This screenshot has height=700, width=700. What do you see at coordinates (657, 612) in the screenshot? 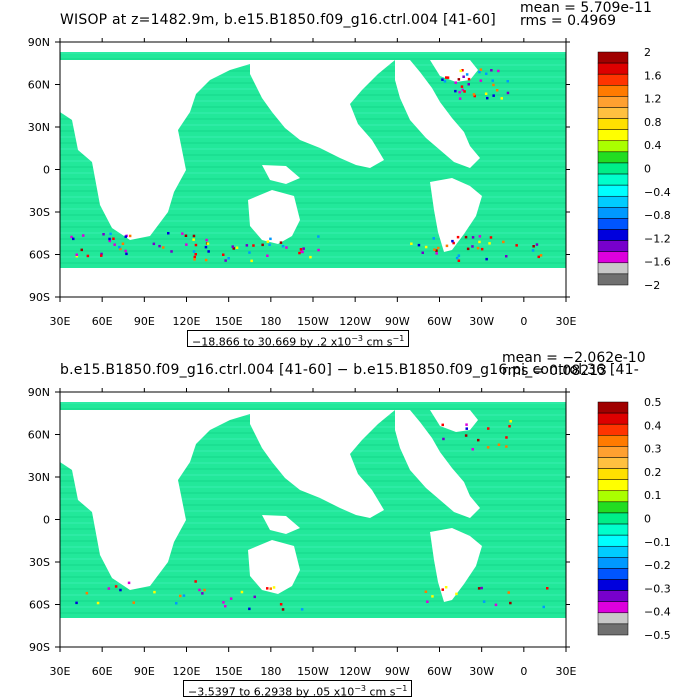
I see `colorbar-label: −0.4` at bounding box center [657, 612].